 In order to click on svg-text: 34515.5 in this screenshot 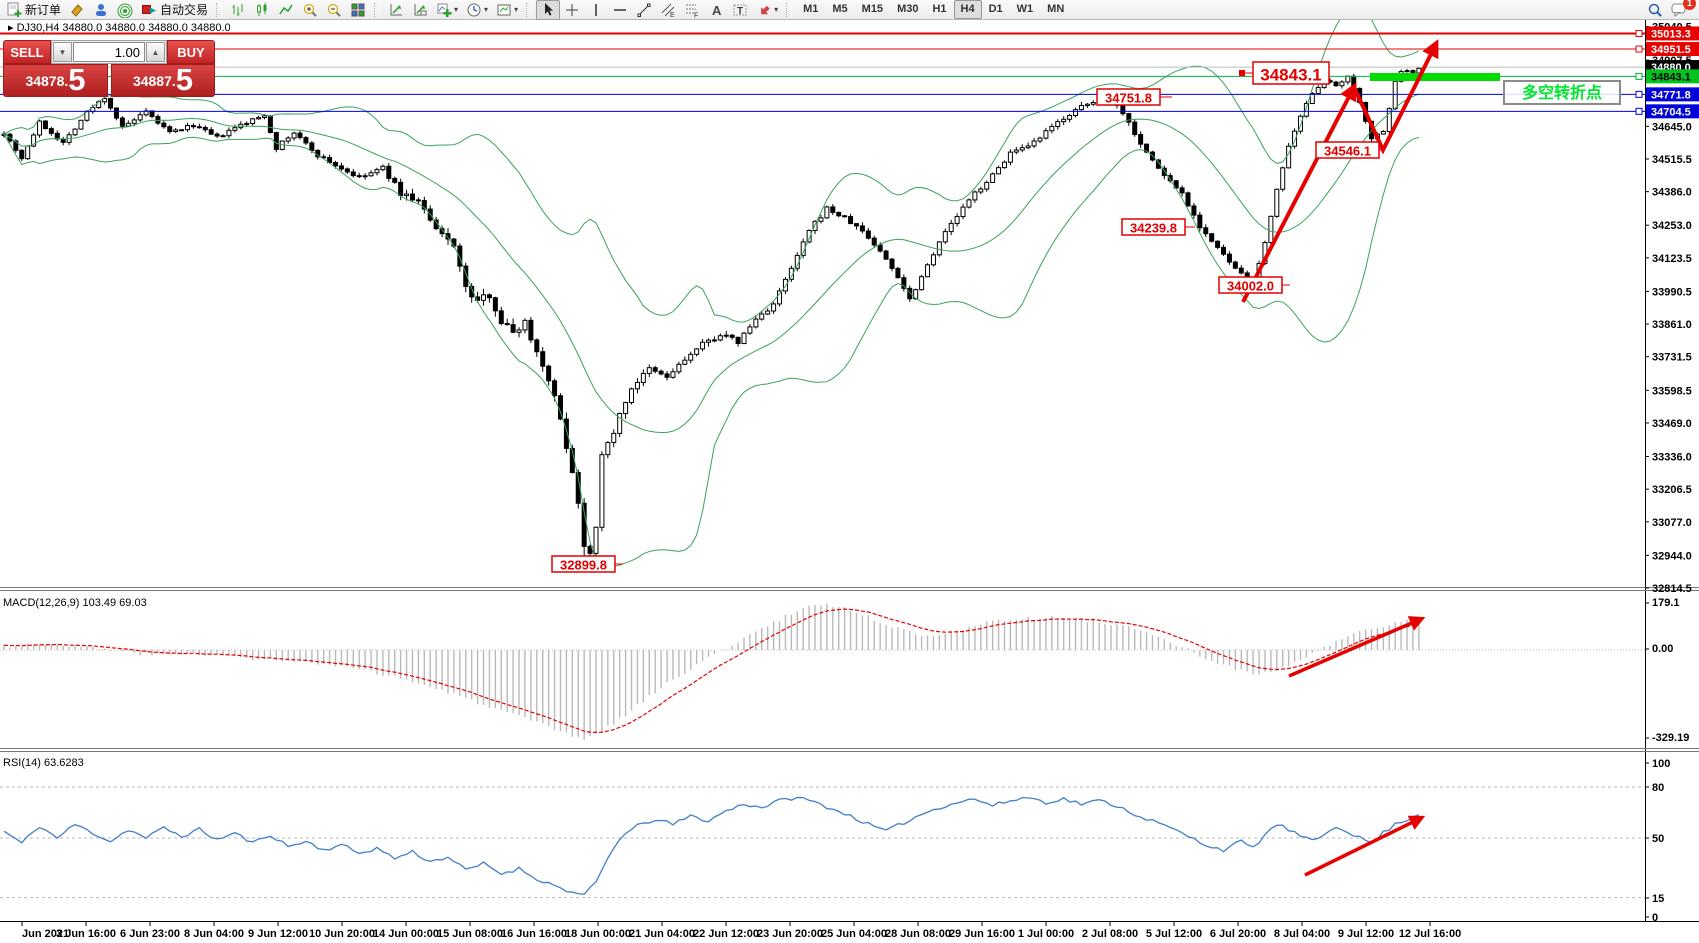, I will do `click(1672, 160)`.